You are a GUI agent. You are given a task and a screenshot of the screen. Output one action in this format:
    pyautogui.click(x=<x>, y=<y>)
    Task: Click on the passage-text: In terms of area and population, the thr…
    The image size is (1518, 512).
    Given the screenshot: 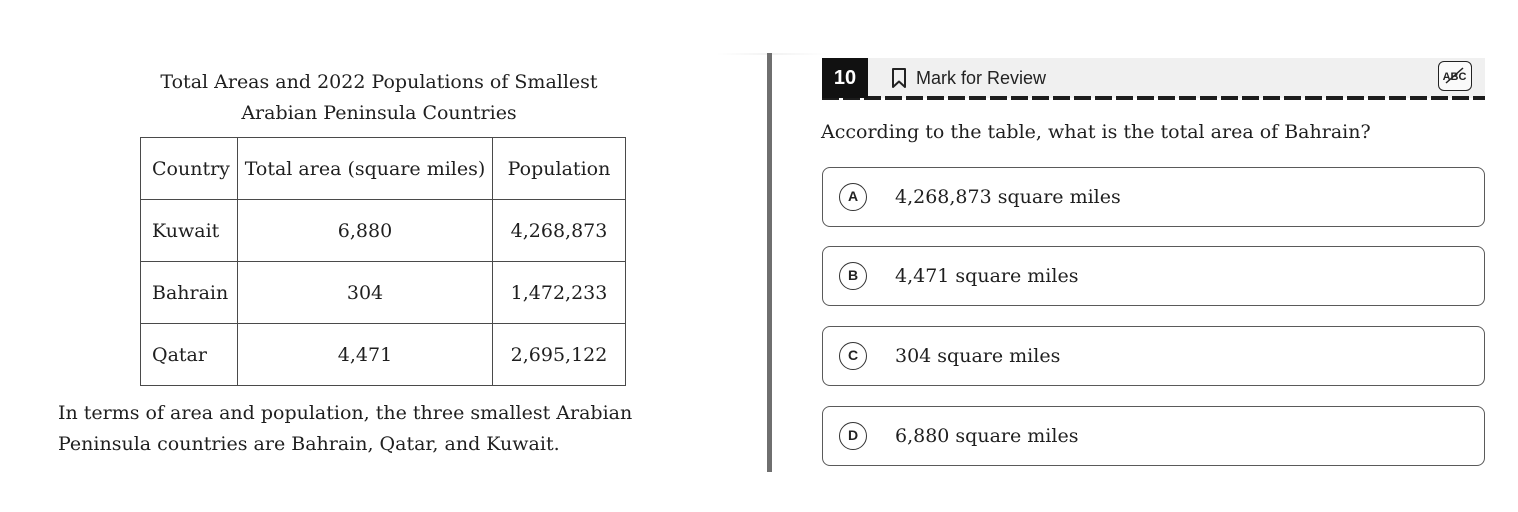 What is the action you would take?
    pyautogui.click(x=345, y=428)
    